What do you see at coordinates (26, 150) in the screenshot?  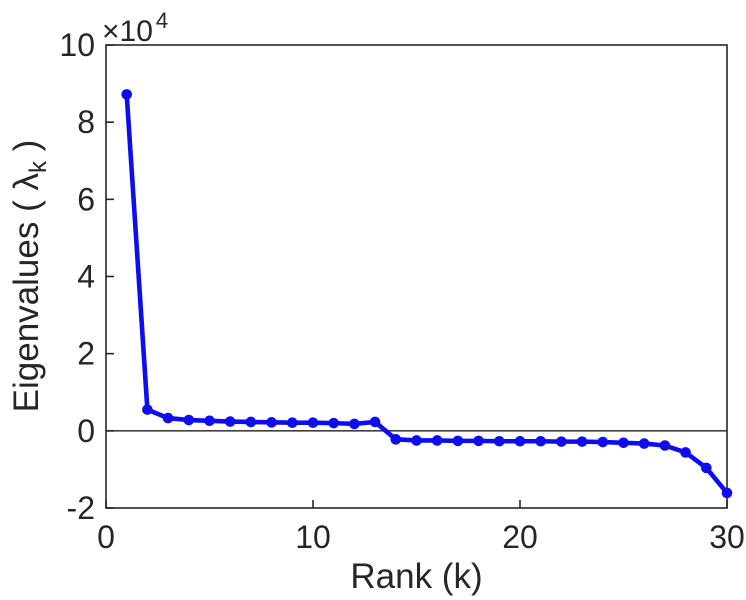 I see `ylabel-close-paren: )` at bounding box center [26, 150].